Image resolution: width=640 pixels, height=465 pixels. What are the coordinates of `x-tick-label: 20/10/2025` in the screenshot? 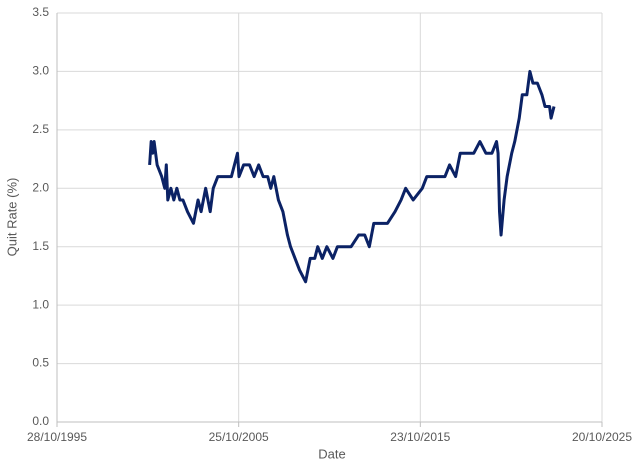 It's located at (602, 437).